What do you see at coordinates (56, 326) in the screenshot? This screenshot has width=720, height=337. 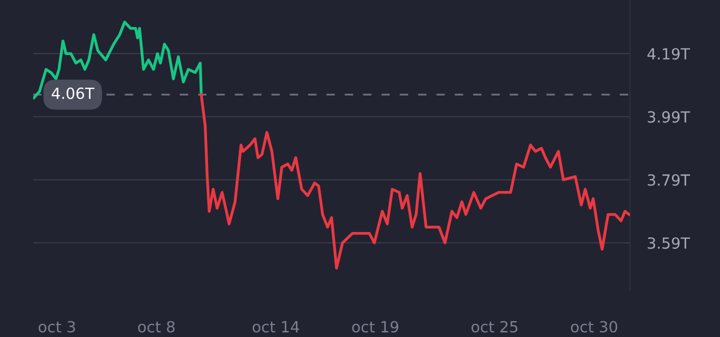 I see `x-tick-label: oct 3` at bounding box center [56, 326].